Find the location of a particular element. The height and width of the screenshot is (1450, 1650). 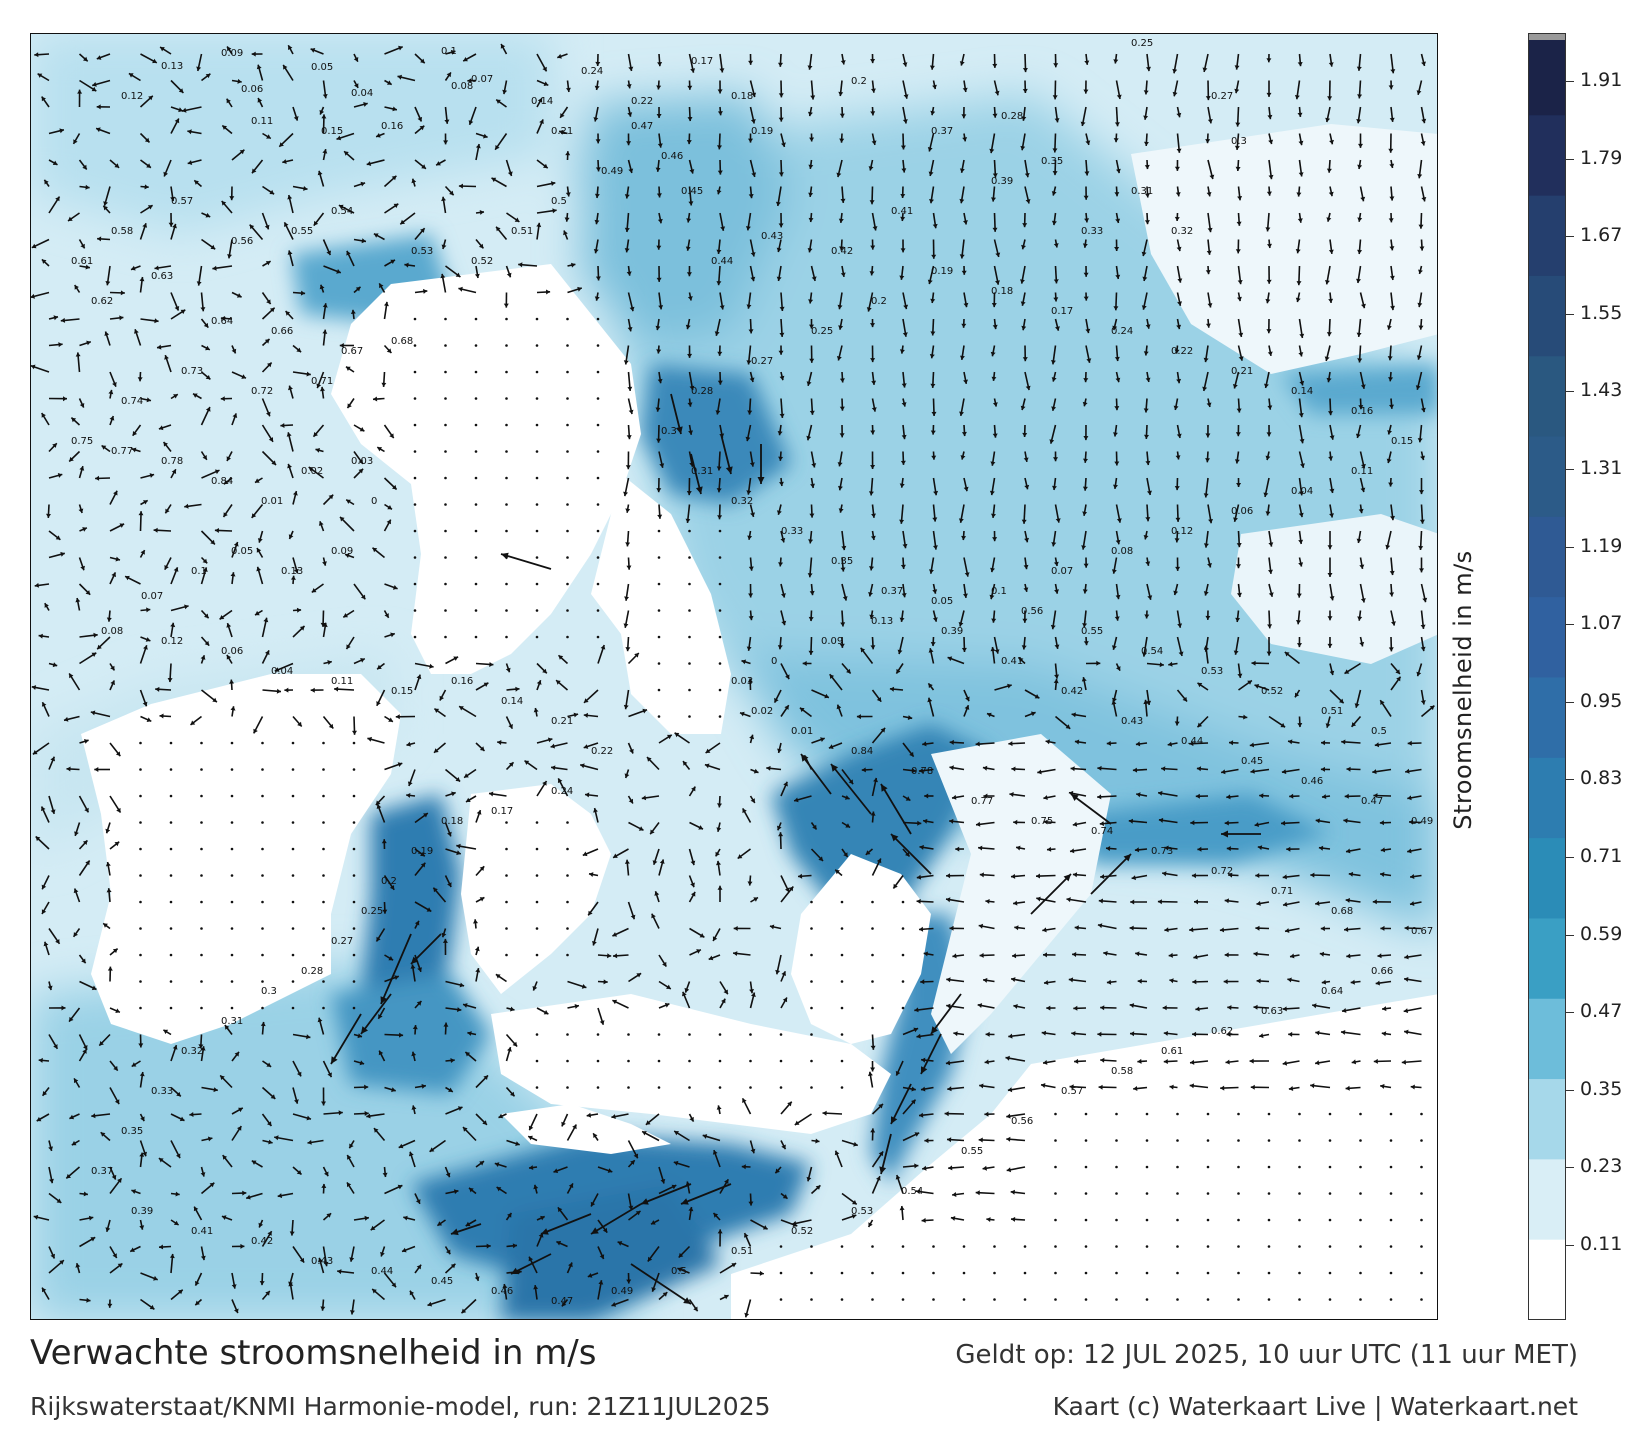

colorbar-tick-label: 1.43 is located at coordinates (1601, 390).